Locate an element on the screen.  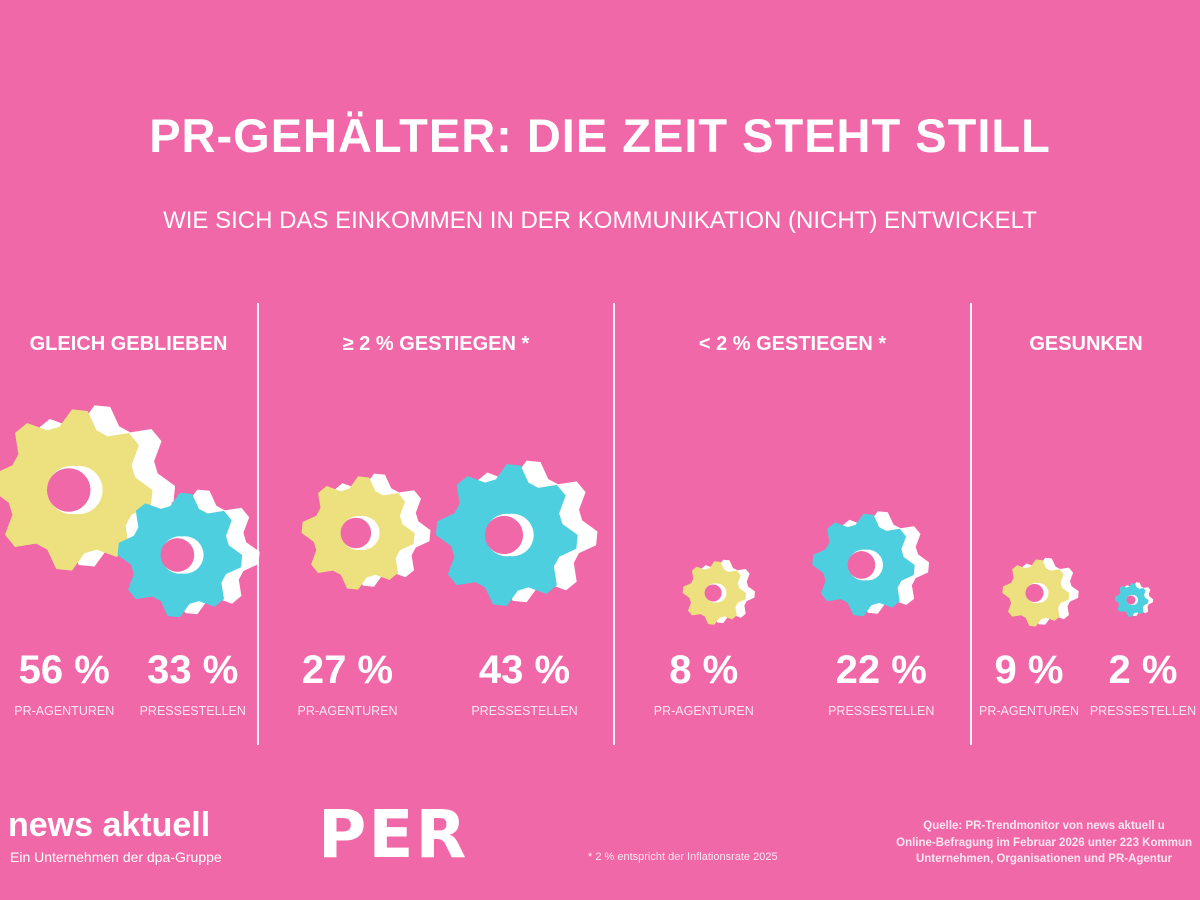
value-label: 56 % is located at coordinates (64, 670).